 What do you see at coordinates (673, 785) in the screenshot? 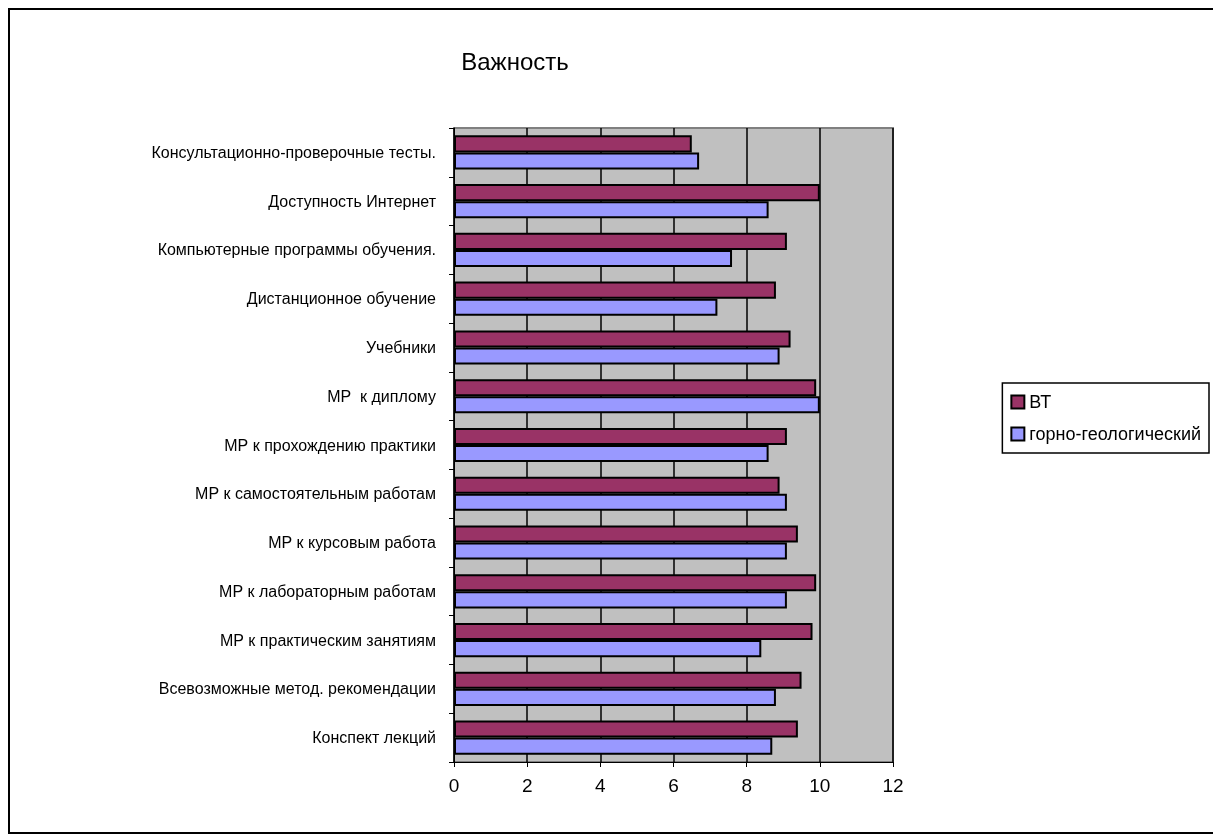
I see `x-tick-label: 6` at bounding box center [673, 785].